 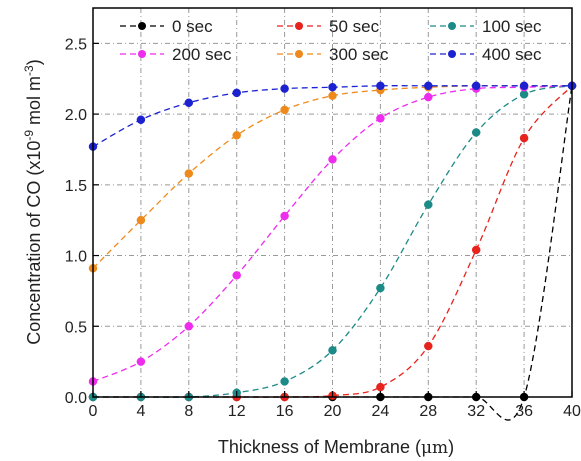 I want to click on x-tick-label: 40, so click(x=572, y=411).